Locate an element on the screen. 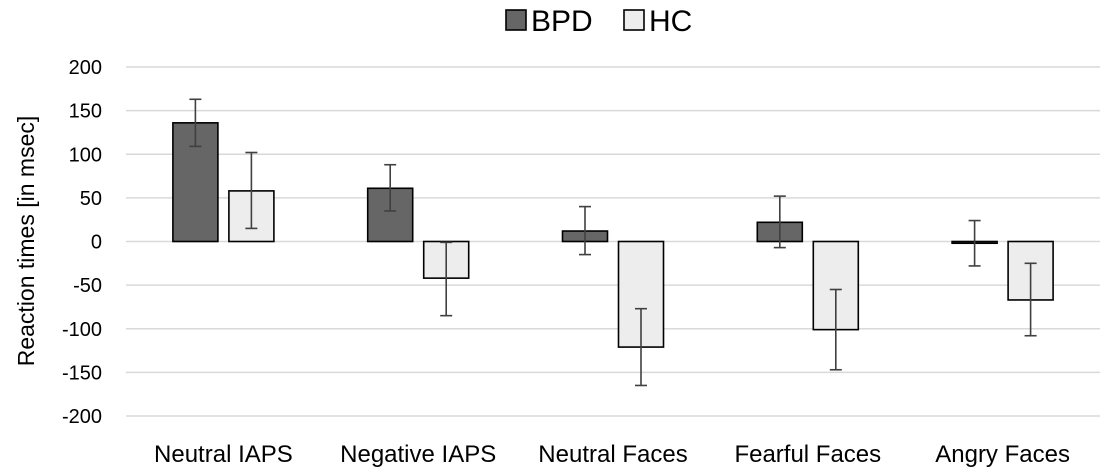  legend-label-bpd: BPD is located at coordinates (562, 21).